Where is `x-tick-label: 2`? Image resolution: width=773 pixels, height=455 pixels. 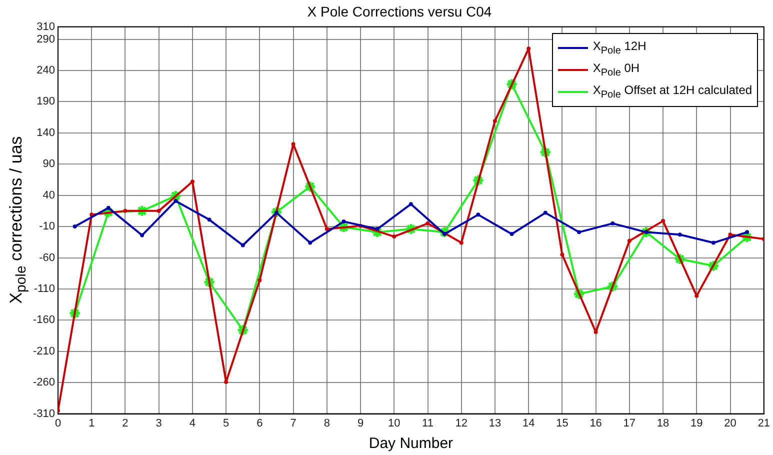 x-tick-label: 2 is located at coordinates (125, 423).